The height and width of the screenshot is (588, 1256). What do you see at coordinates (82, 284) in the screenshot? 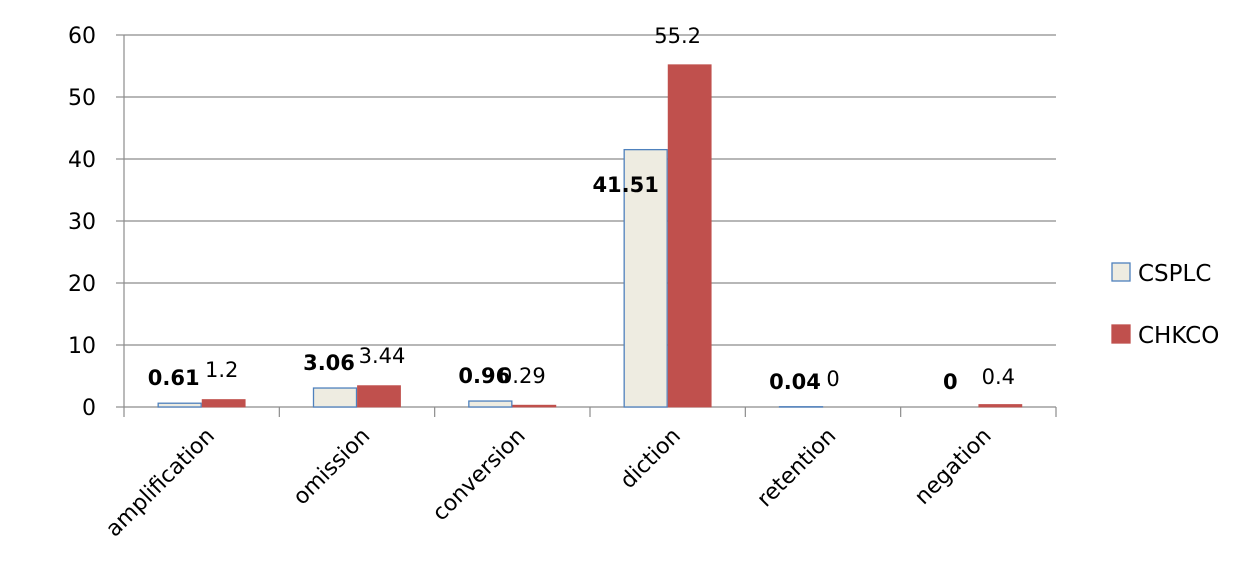
I see `y-tick-label: 20` at bounding box center [82, 284].